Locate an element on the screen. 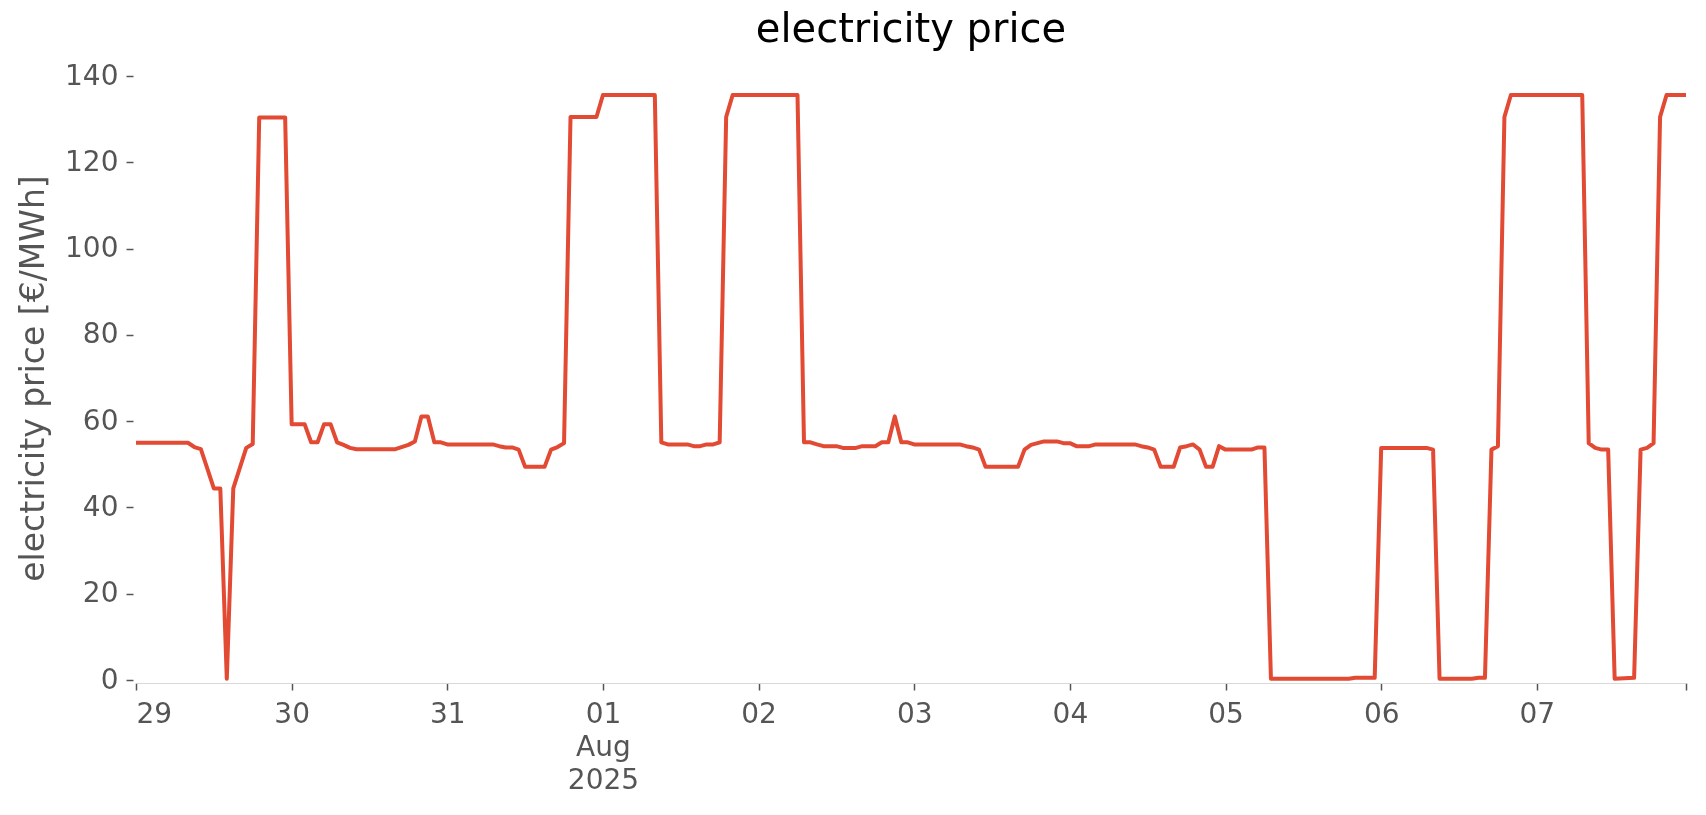  y-tick-label: 0 is located at coordinates (109, 679).